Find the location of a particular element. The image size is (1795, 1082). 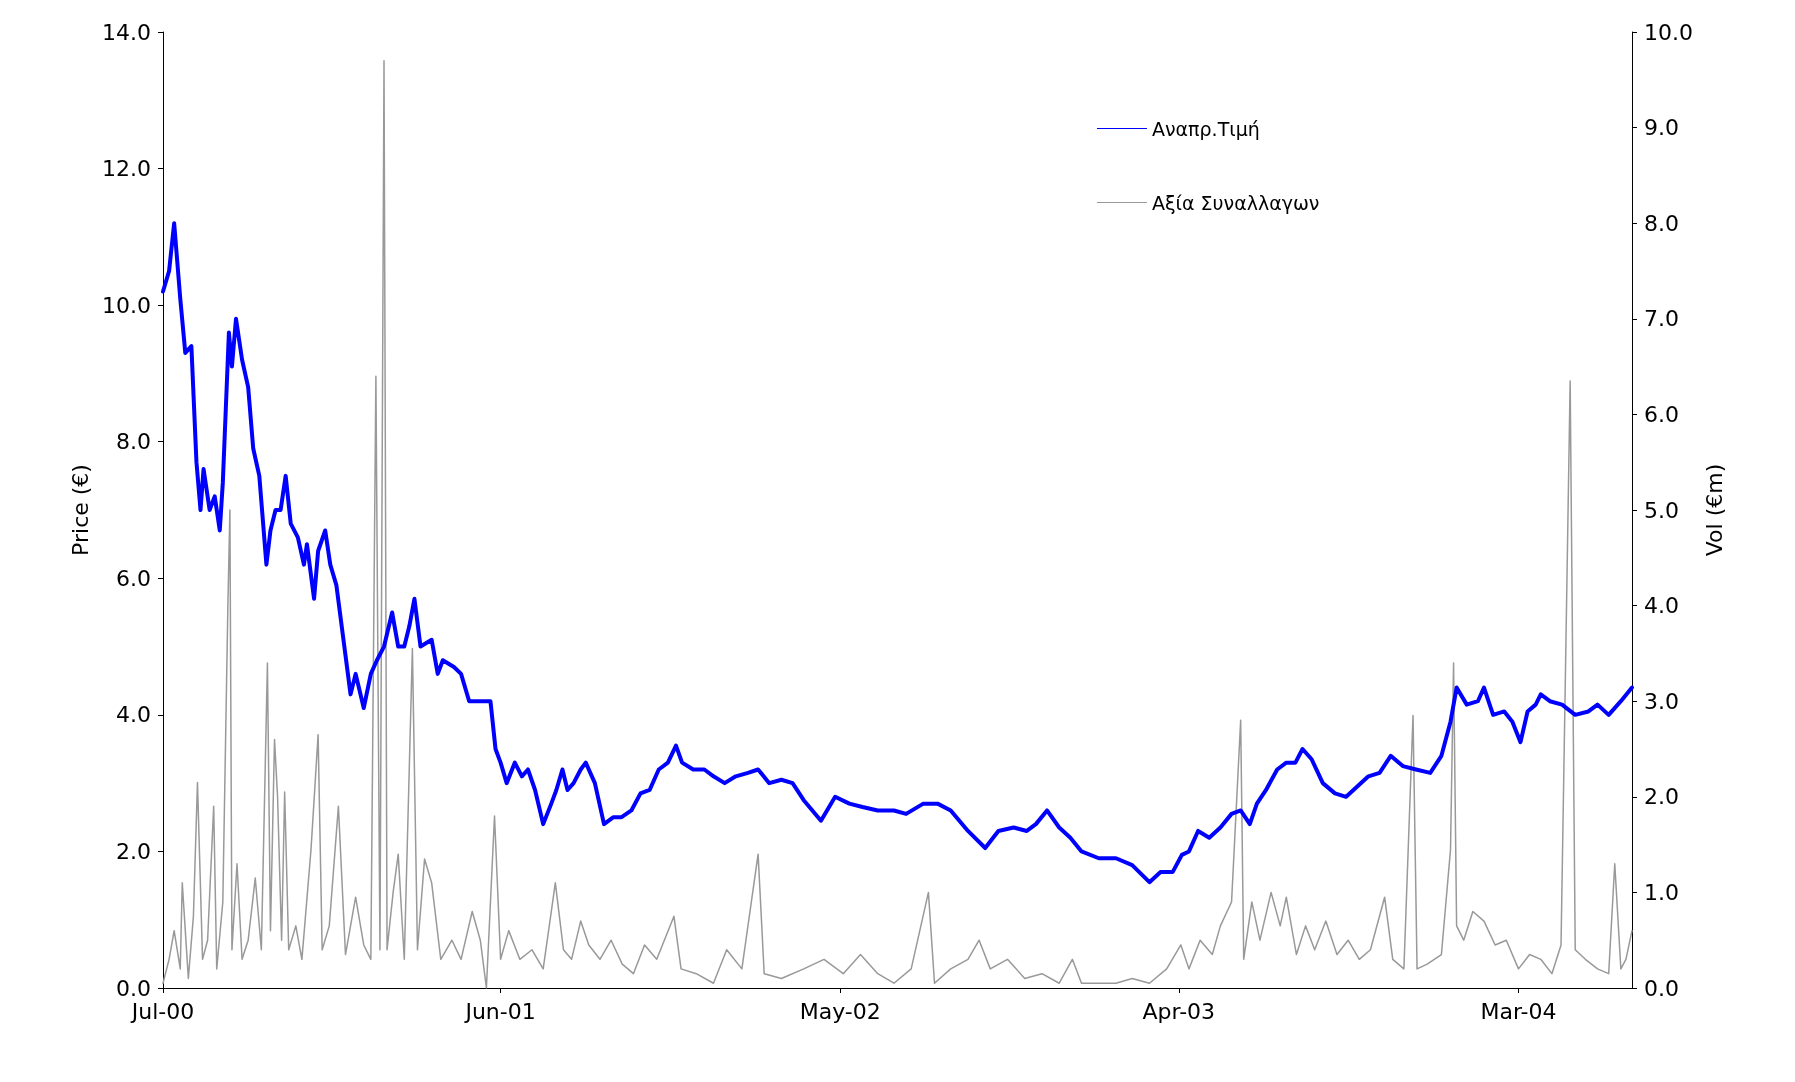

legend-label: Αξία Συναλλαγων is located at coordinates (1235, 202).